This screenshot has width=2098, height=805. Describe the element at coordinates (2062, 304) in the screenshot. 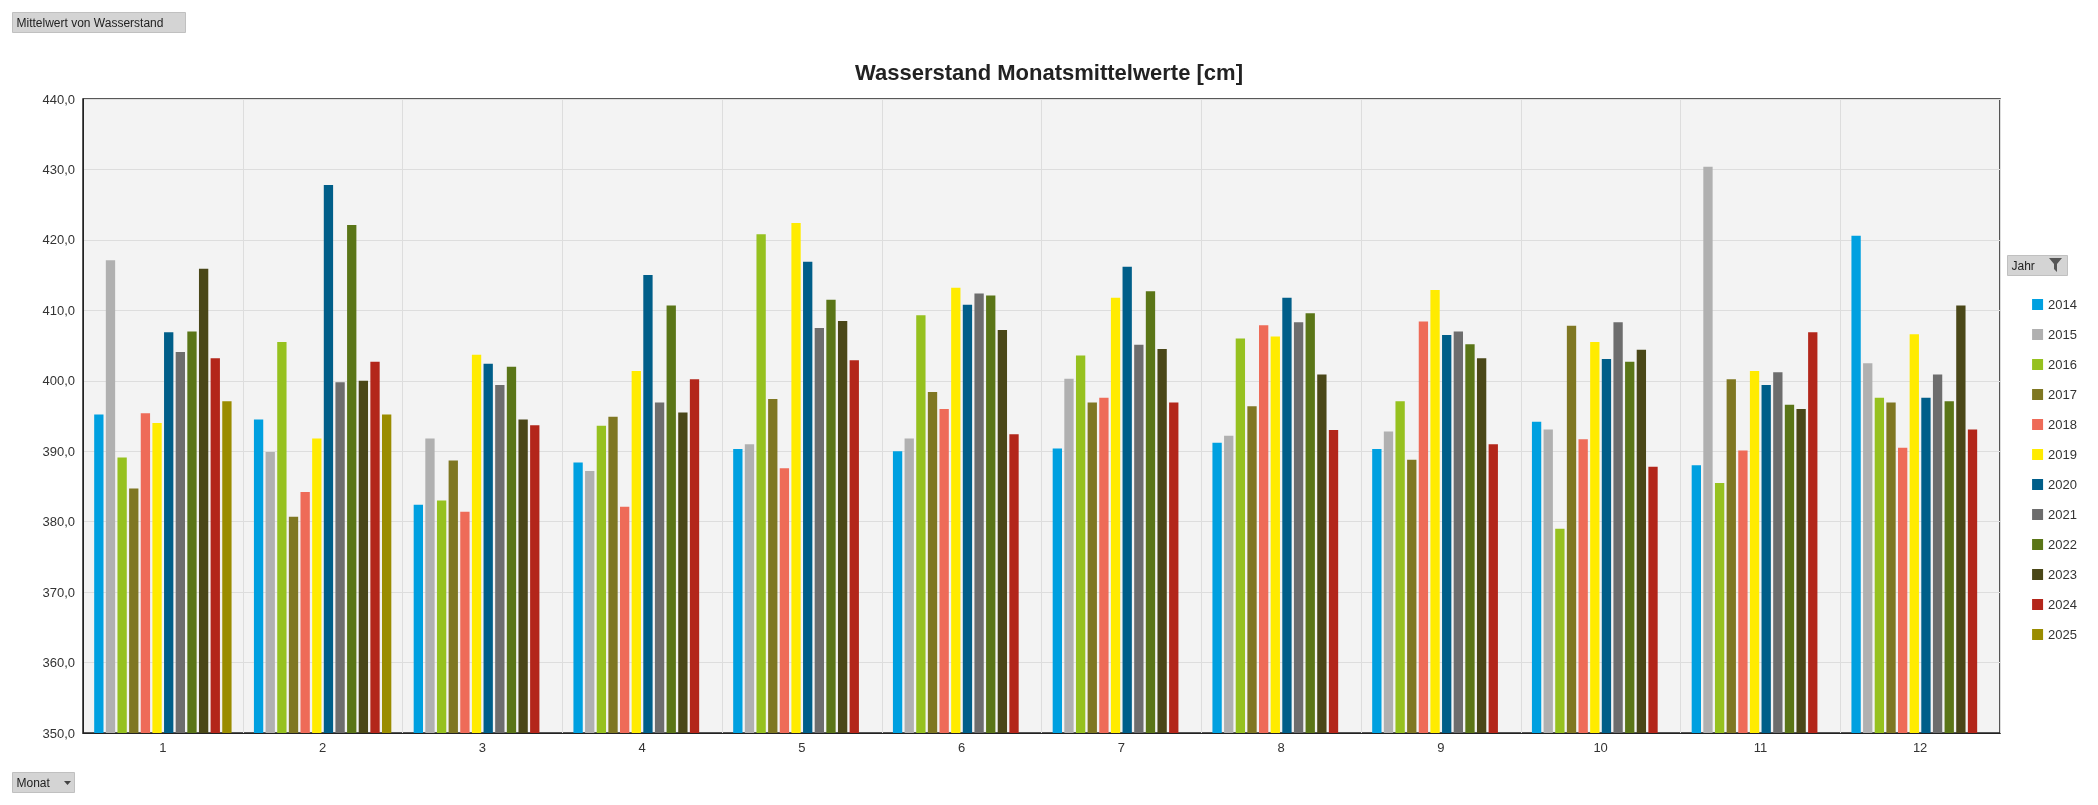

I see `legend-label: 2014` at that location.